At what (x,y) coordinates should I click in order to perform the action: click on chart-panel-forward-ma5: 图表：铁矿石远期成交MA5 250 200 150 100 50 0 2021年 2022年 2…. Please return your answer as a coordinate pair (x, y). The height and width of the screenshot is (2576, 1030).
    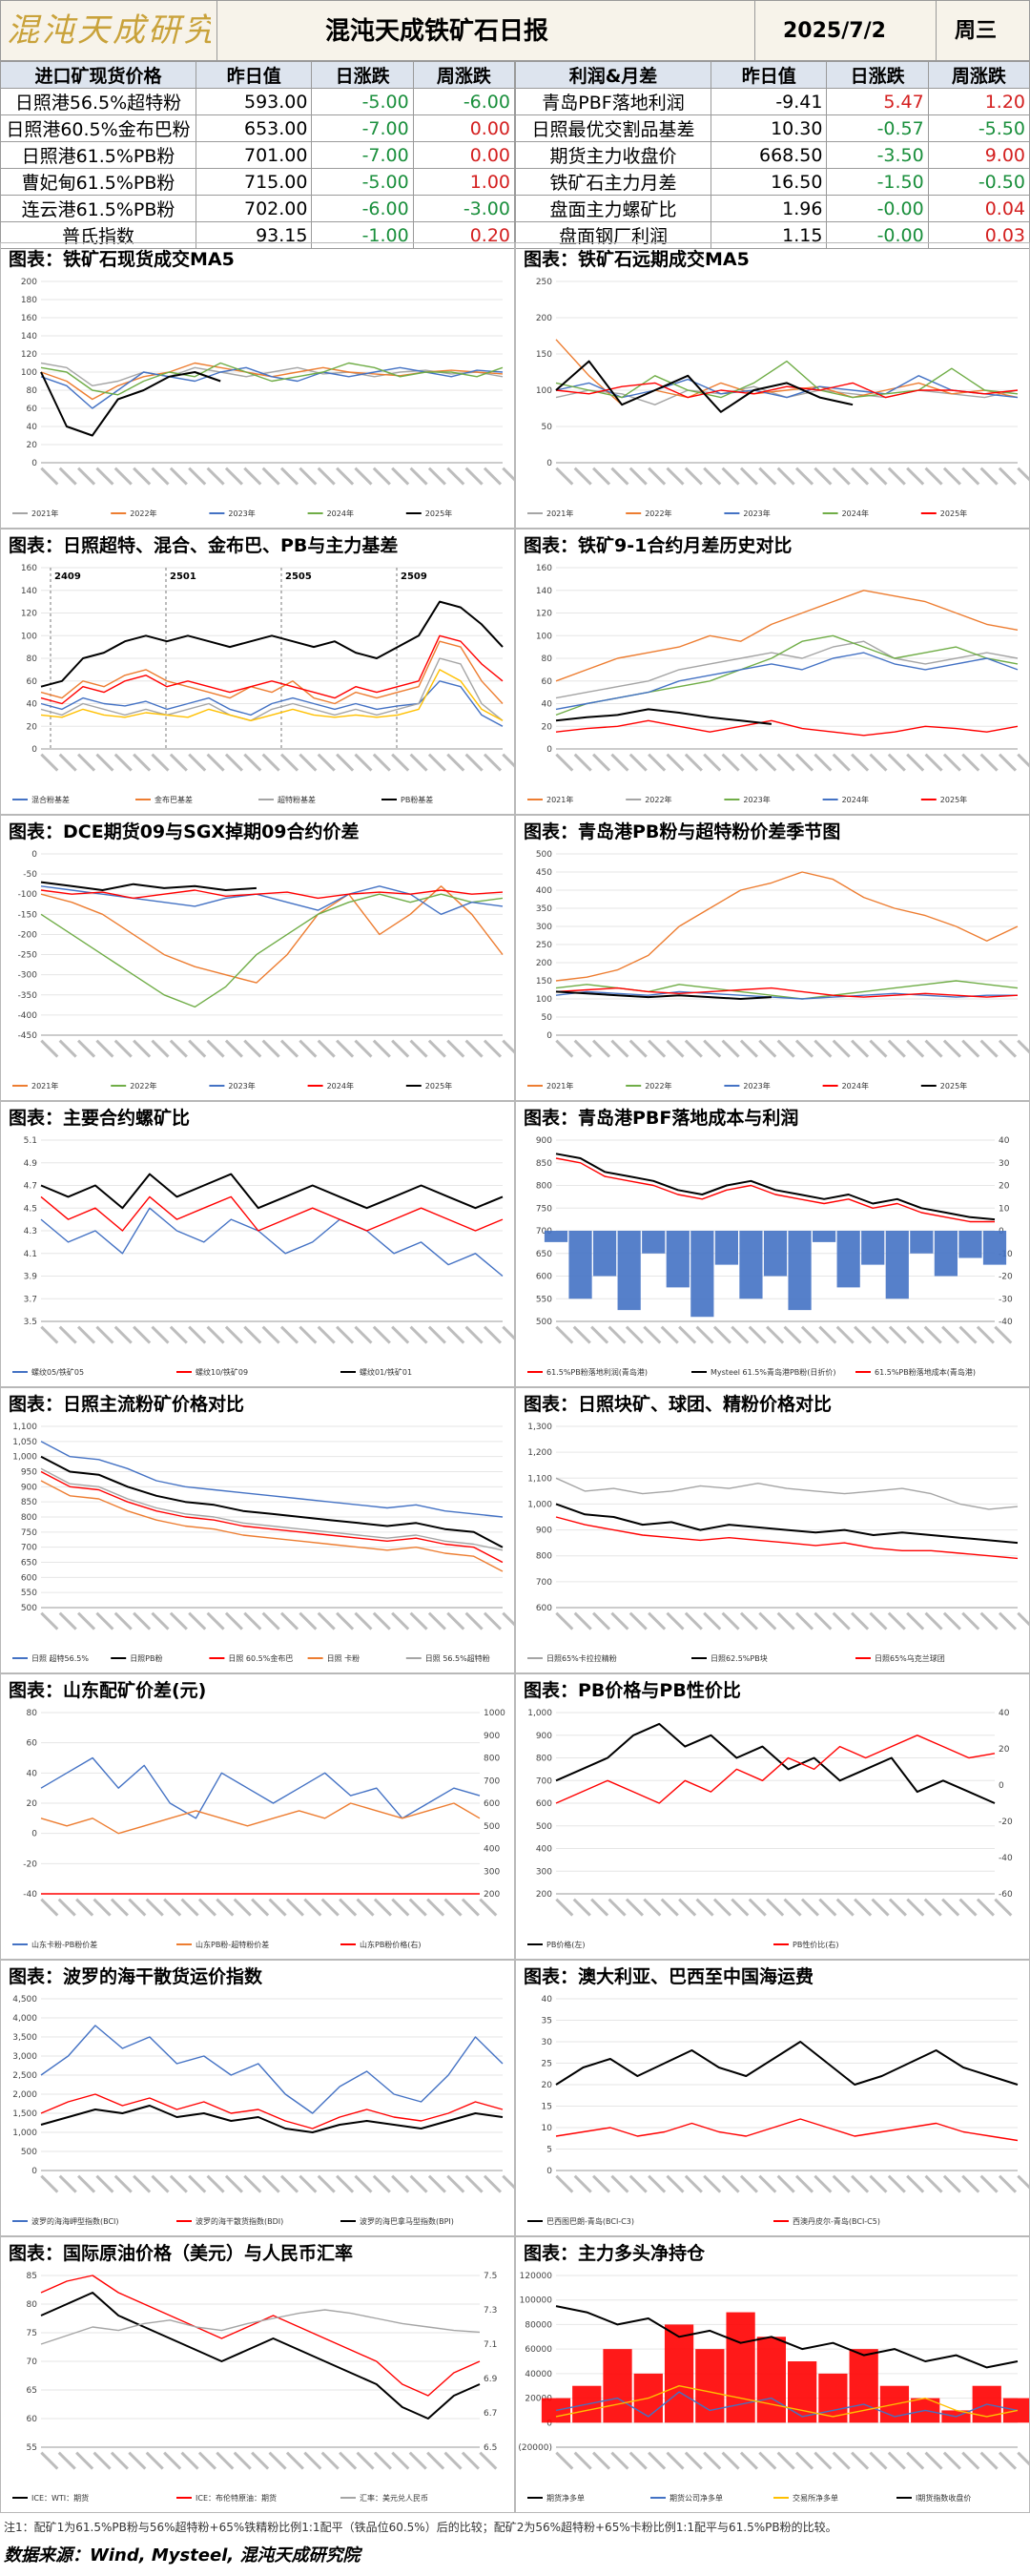
    Looking at the image, I should click on (772, 385).